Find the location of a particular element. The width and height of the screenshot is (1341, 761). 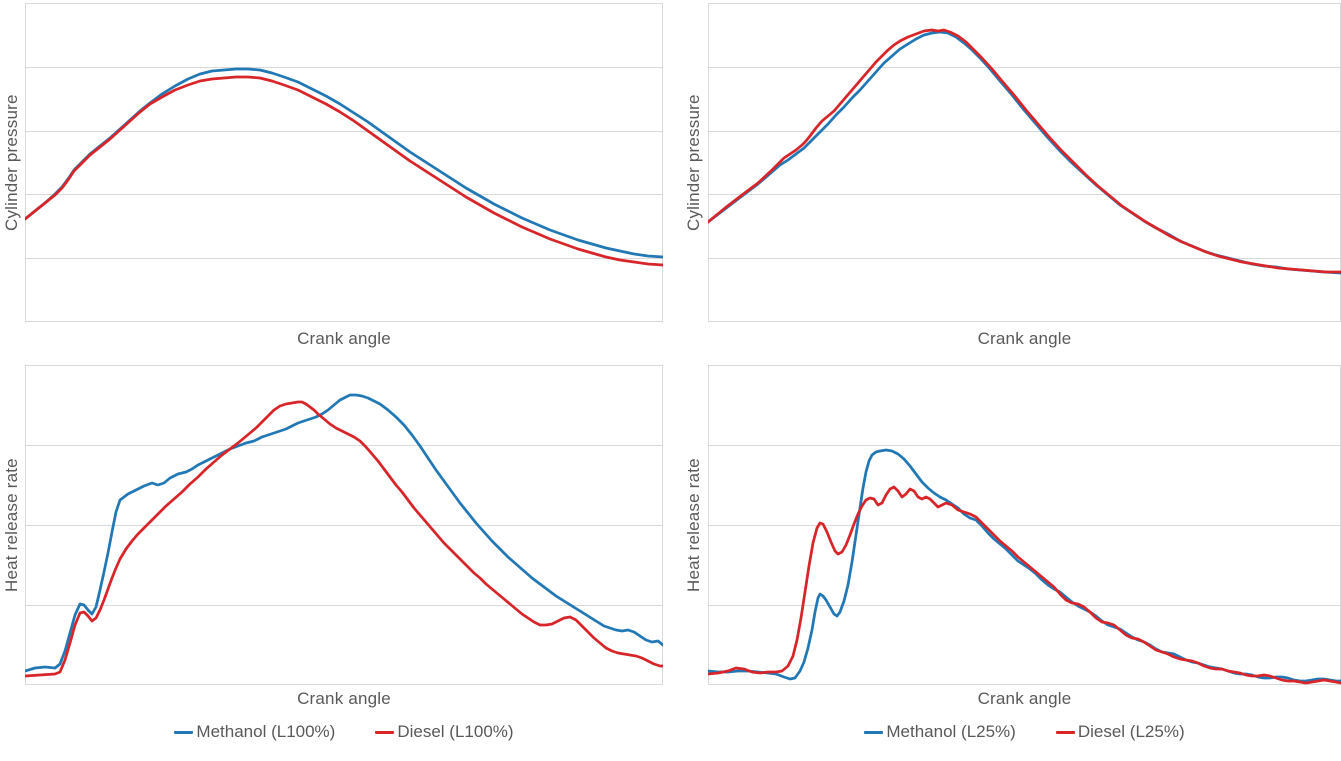

series-line-methanol-l25- is located at coordinates (1024, 565).